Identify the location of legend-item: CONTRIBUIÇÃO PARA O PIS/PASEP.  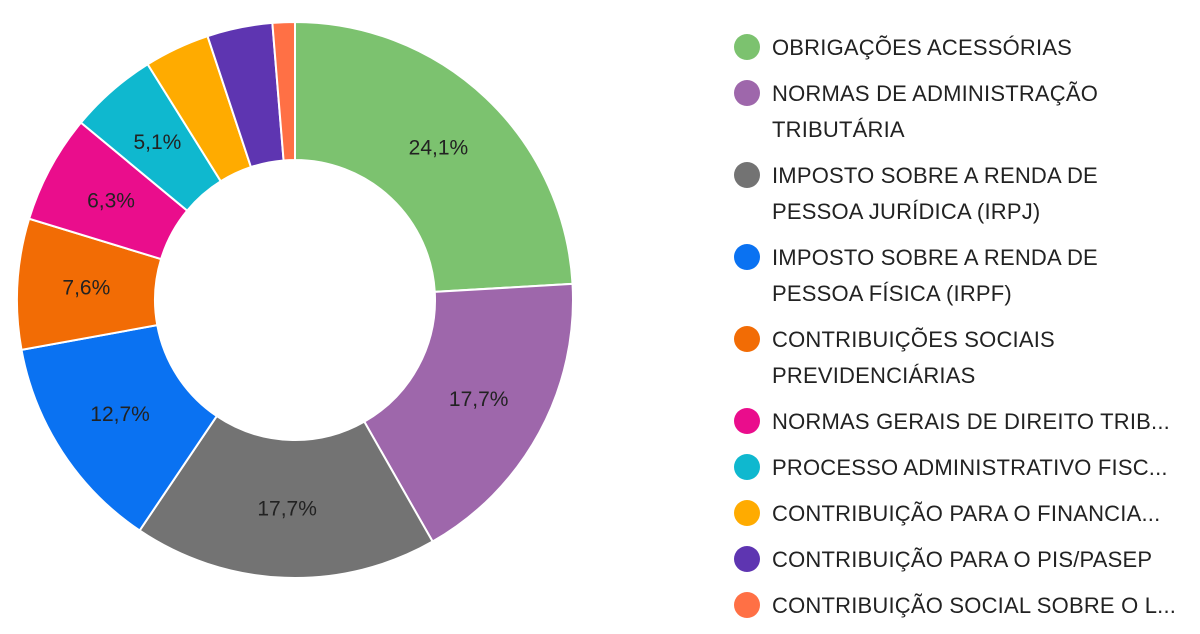
(964, 560).